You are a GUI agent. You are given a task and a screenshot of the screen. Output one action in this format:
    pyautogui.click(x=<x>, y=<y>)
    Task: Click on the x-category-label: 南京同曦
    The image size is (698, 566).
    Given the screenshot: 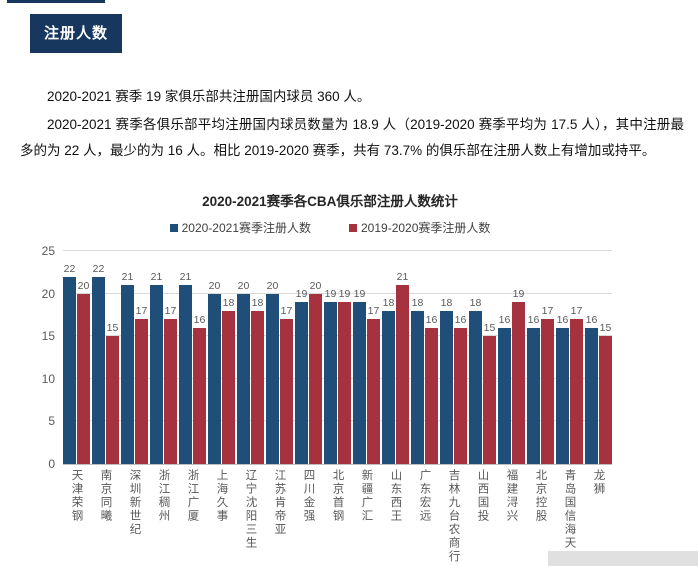 What is the action you would take?
    pyautogui.click(x=105, y=496)
    